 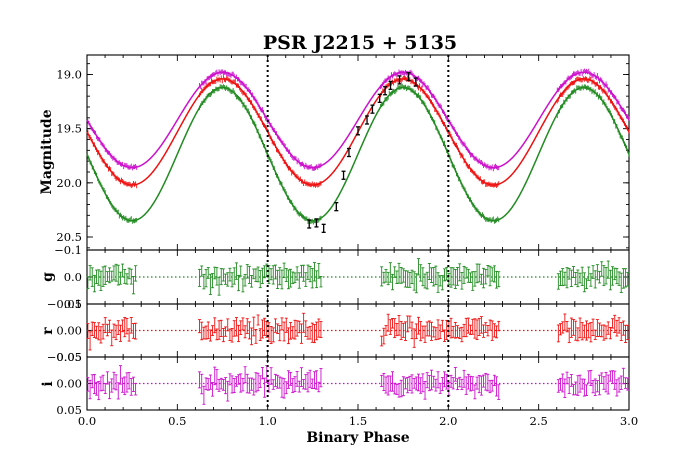 What do you see at coordinates (357, 438) in the screenshot?
I see `x-axis-label: Binary Phase` at bounding box center [357, 438].